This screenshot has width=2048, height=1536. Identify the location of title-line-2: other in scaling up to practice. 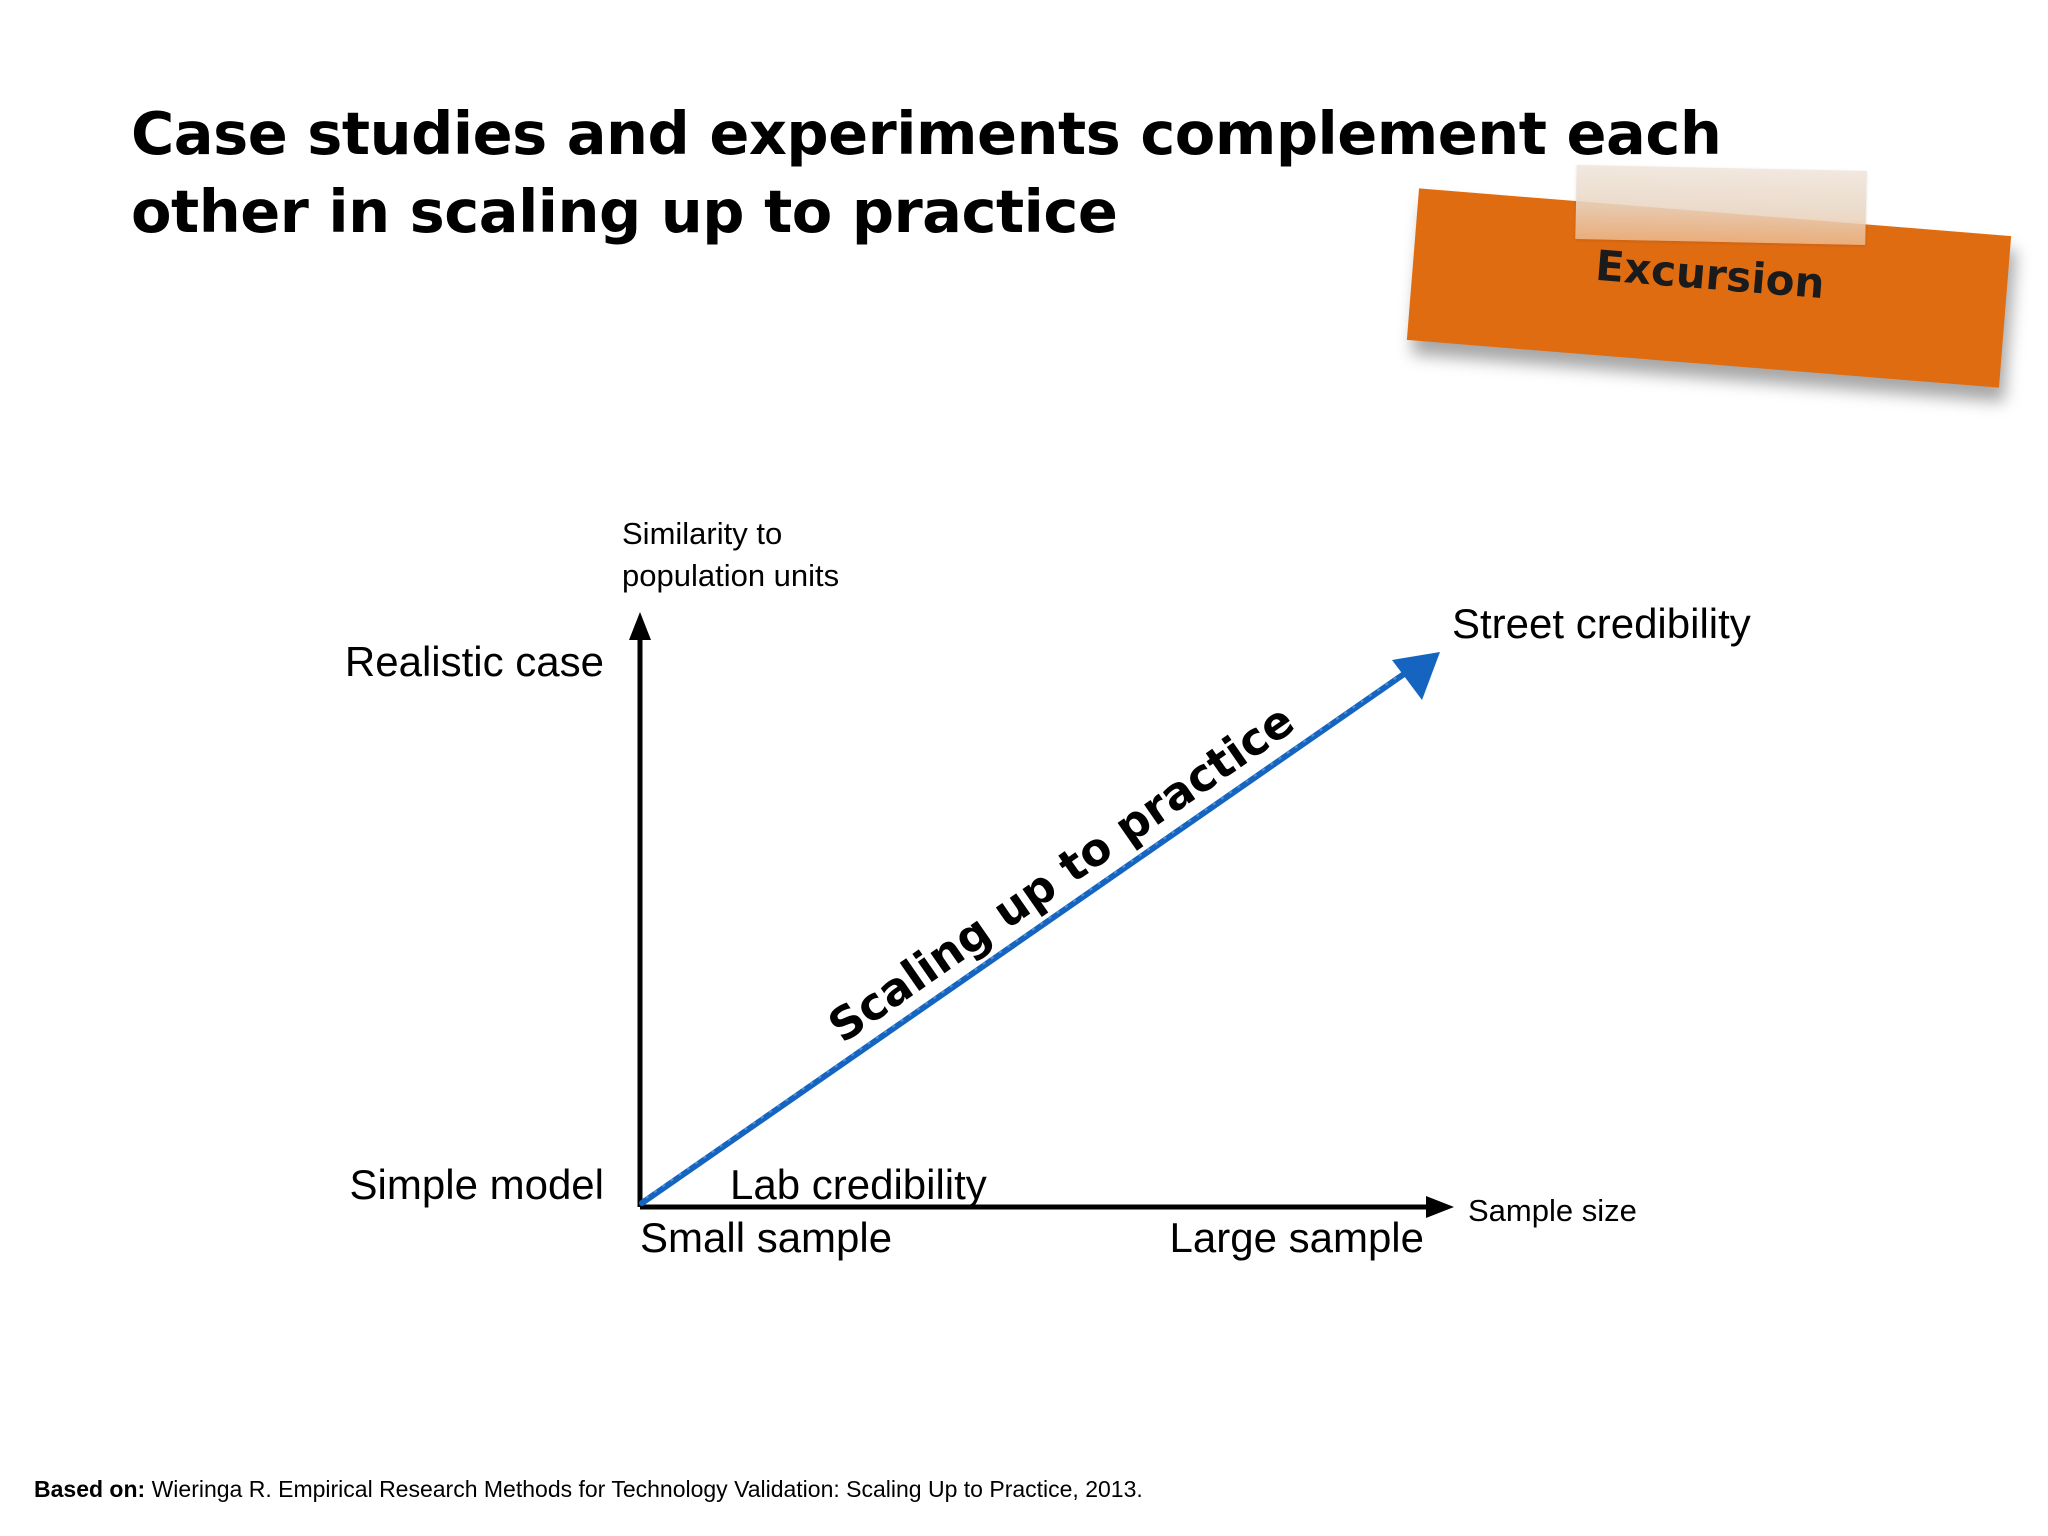
(624, 211).